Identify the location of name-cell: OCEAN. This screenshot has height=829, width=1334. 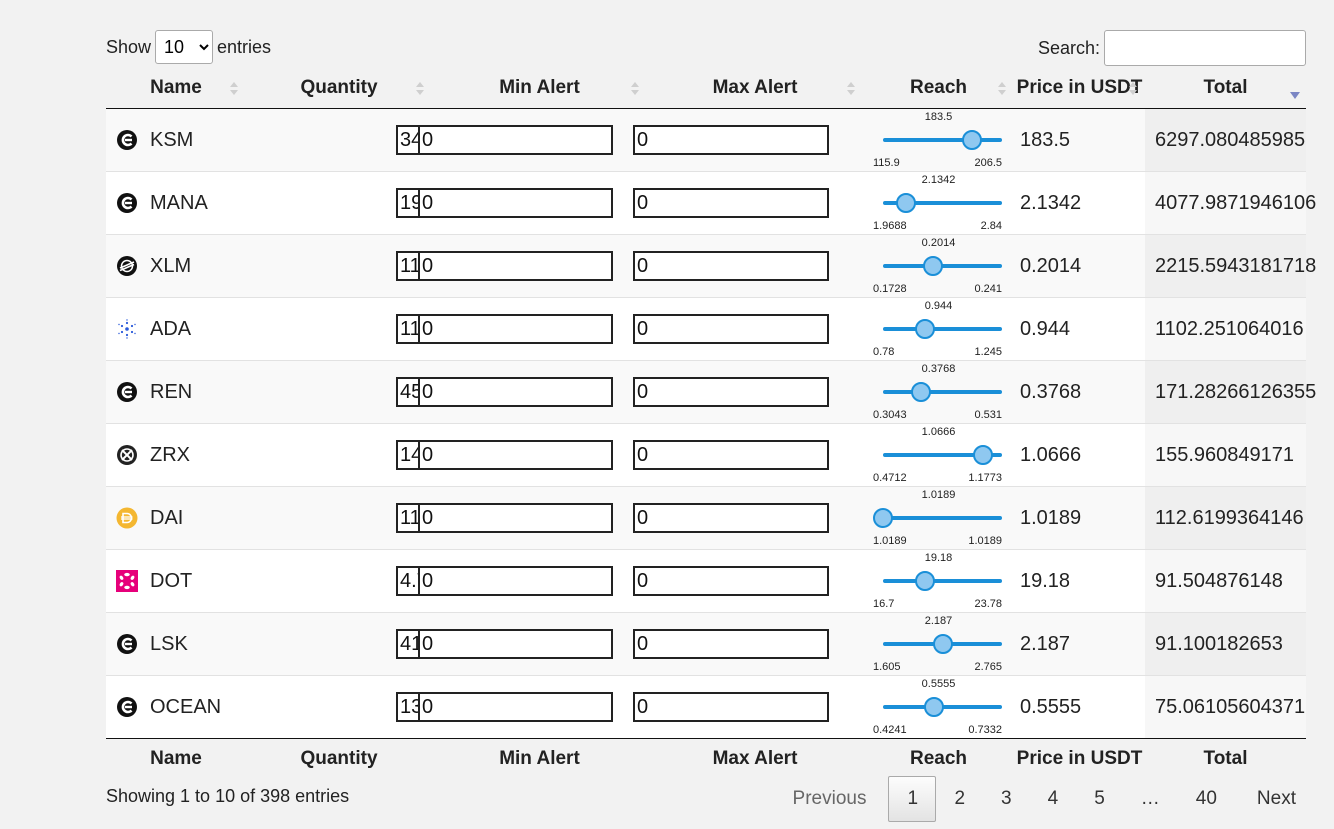
(176, 707).